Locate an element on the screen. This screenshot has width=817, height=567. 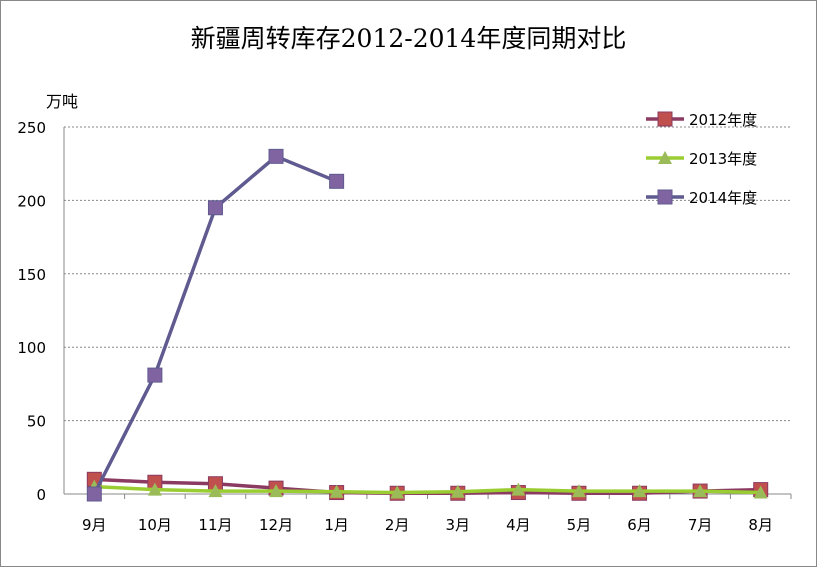
series-line-2013年度 is located at coordinates (427, 489).